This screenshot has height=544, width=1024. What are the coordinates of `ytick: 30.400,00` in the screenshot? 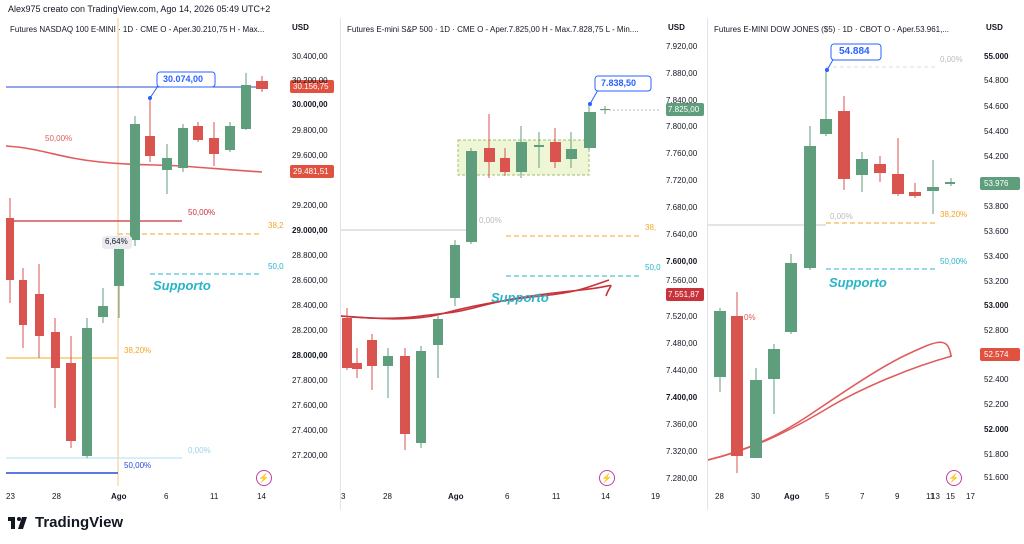 It's located at (310, 56).